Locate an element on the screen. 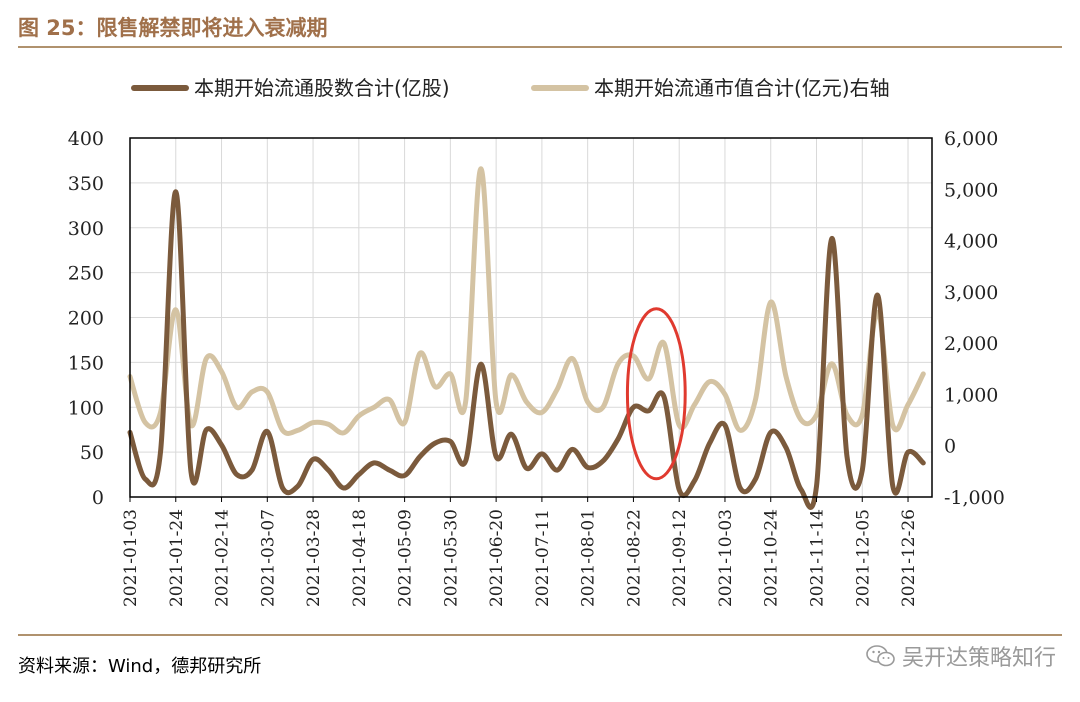 This screenshot has width=1080, height=702. x-tick-label: 2021-03-07 is located at coordinates (268, 558).